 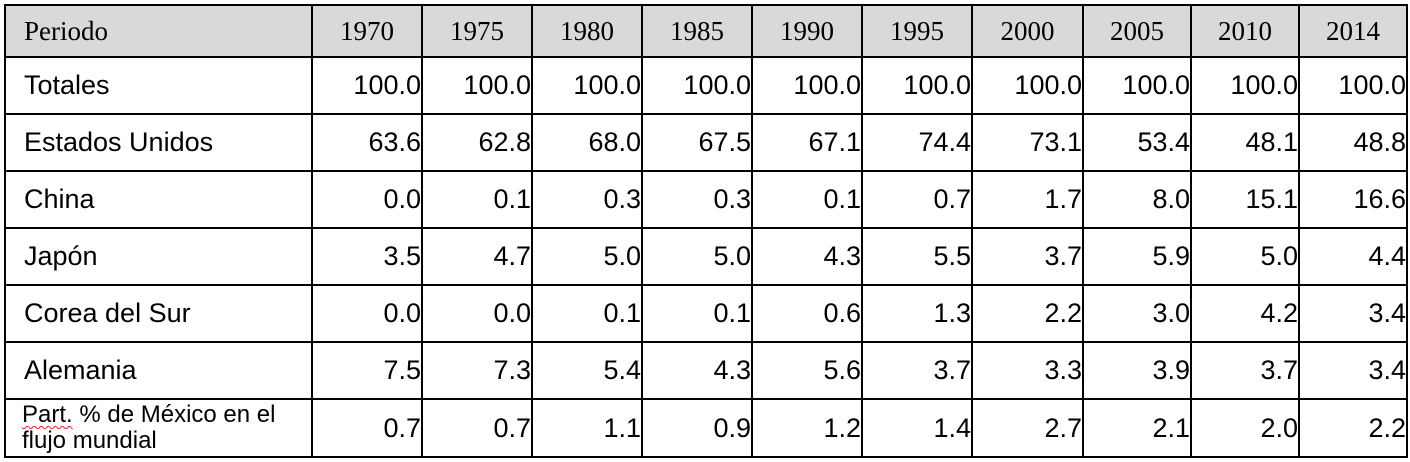 I want to click on table-cell: 1.2, so click(x=807, y=428).